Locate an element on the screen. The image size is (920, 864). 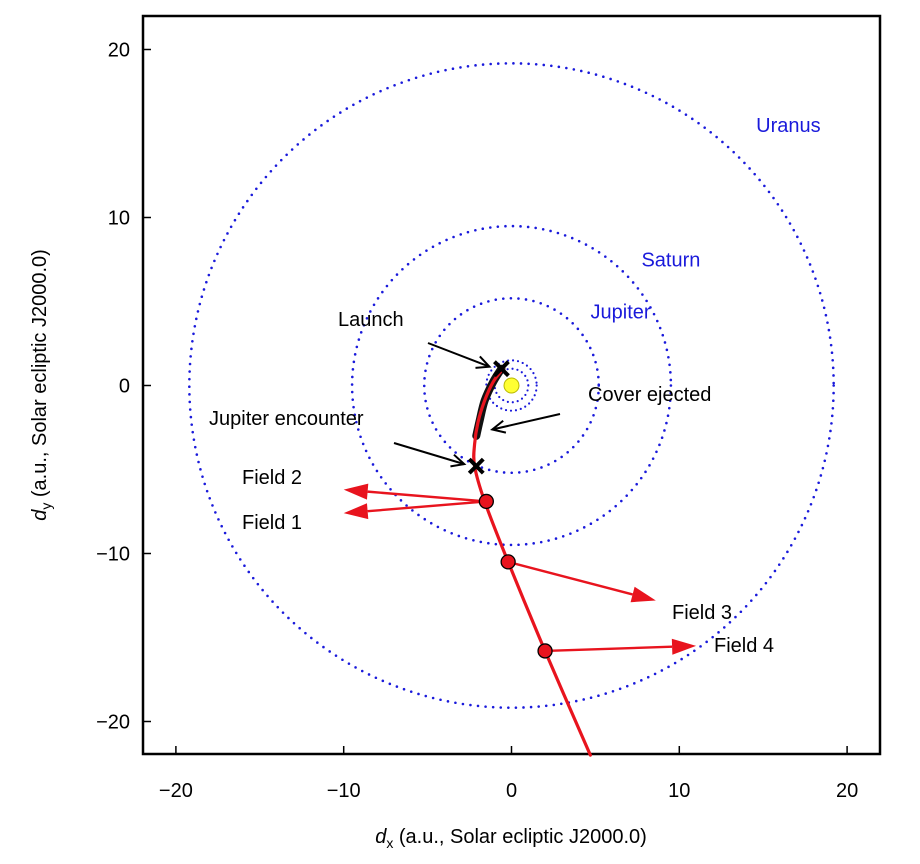
jupiter-encounter-marker is located at coordinates (476, 466).